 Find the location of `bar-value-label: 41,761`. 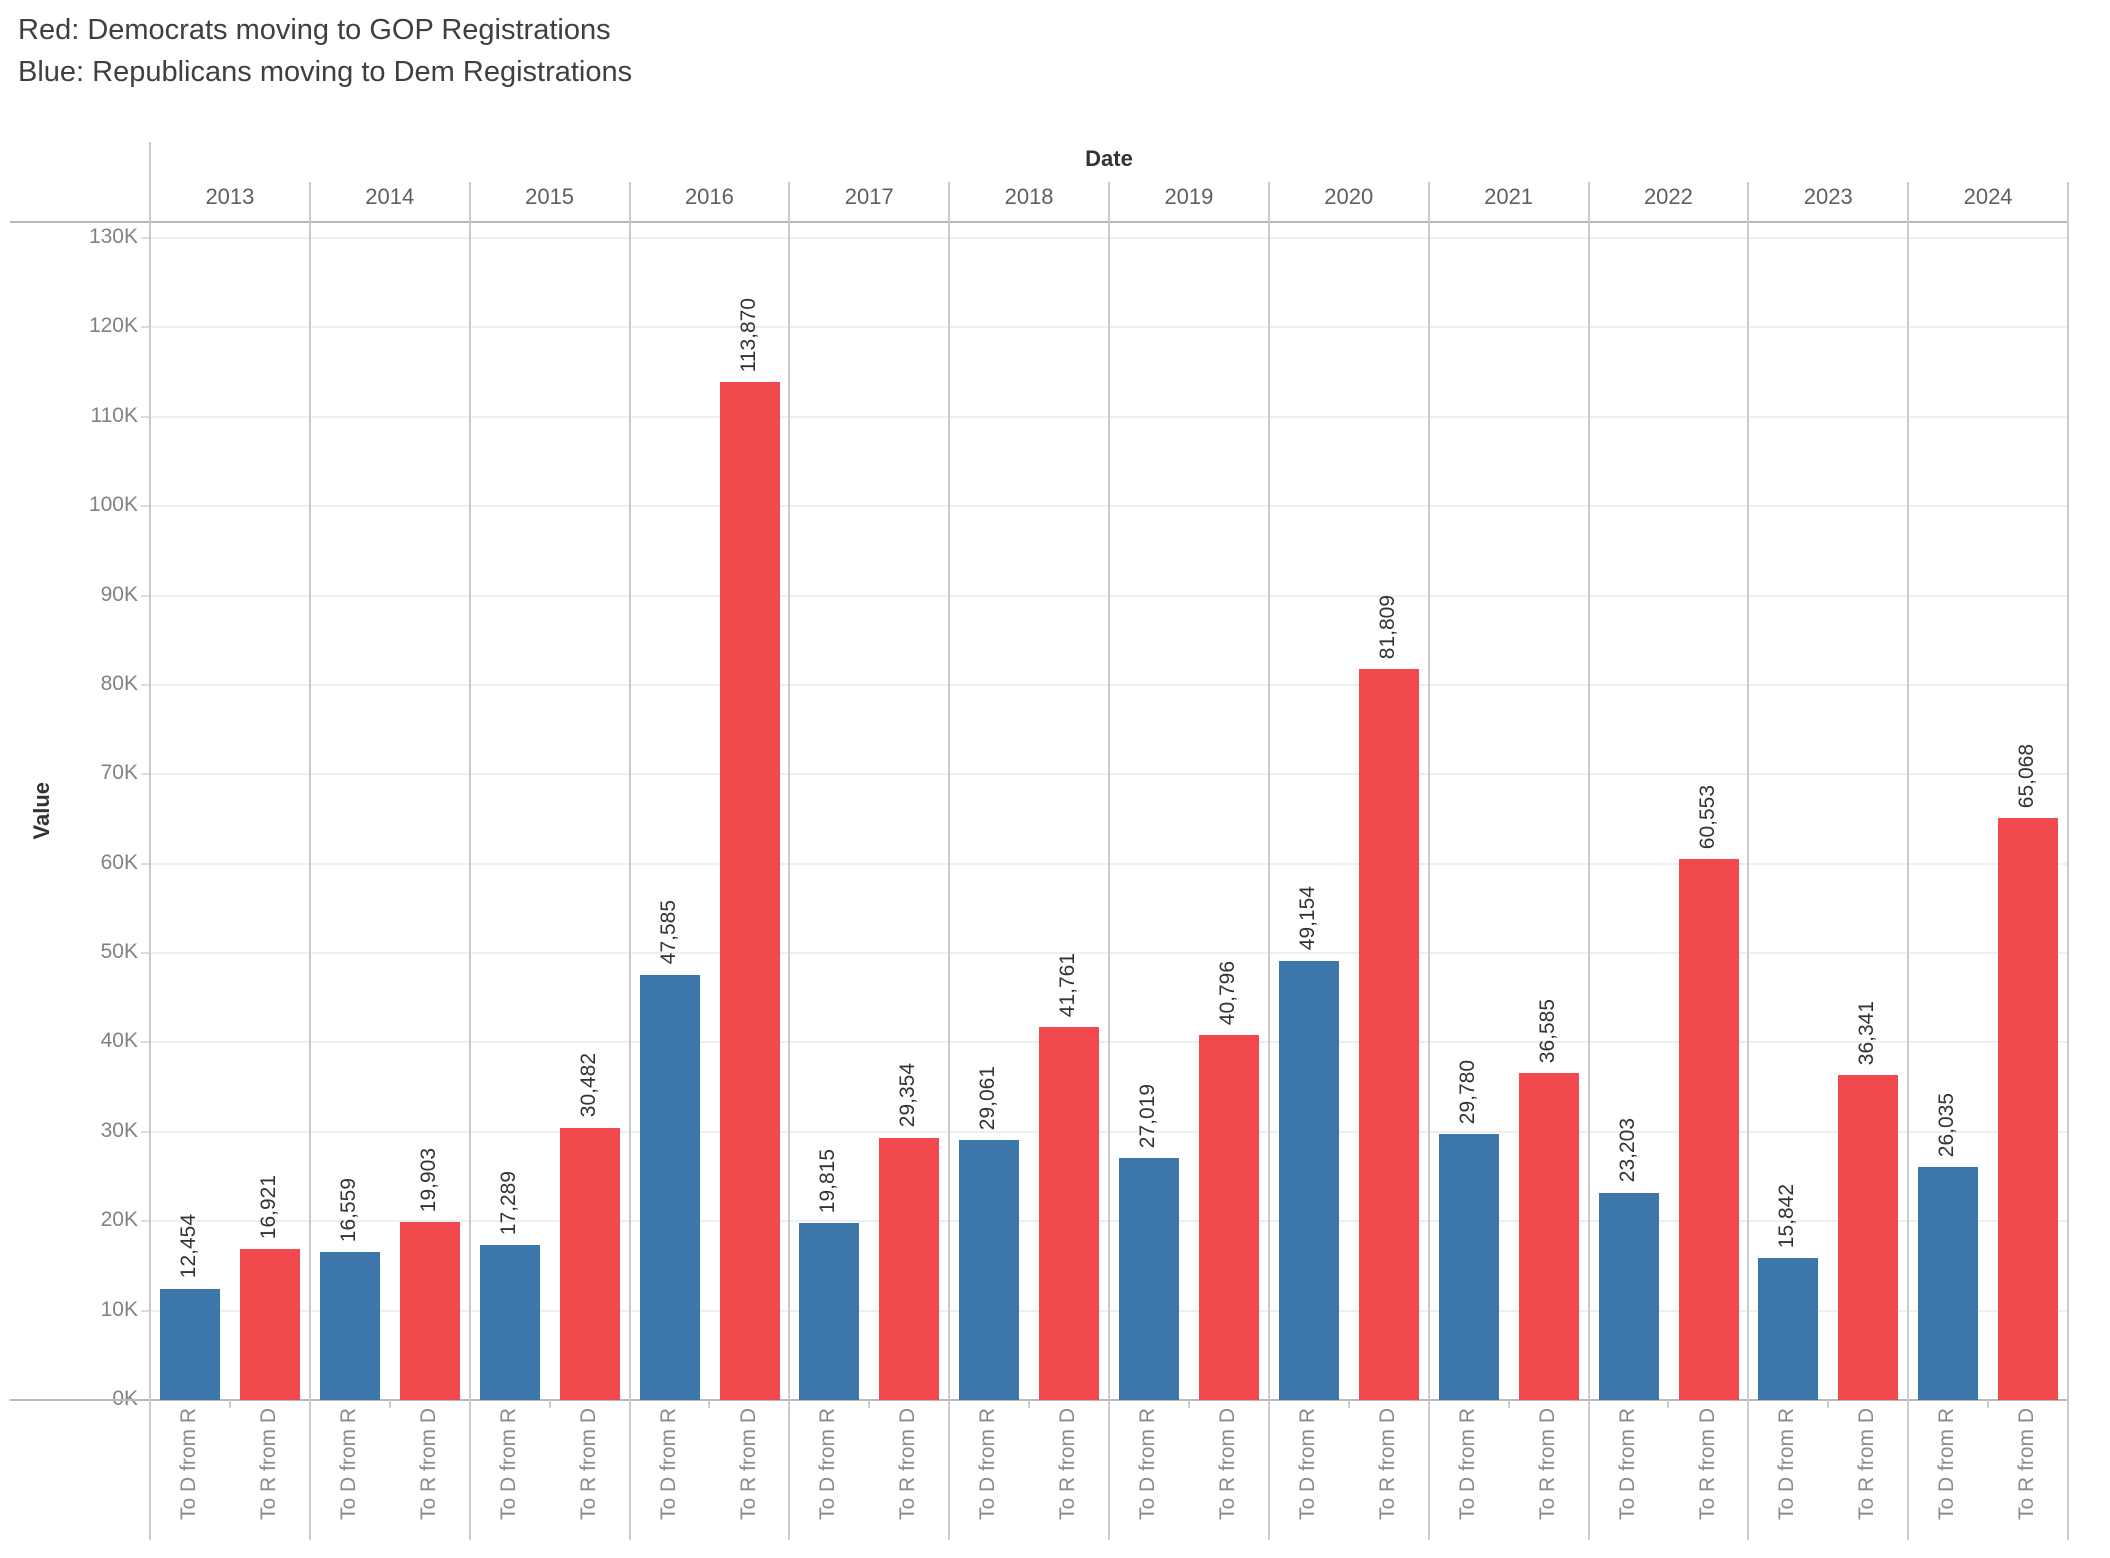

bar-value-label: 41,761 is located at coordinates (1068, 984).